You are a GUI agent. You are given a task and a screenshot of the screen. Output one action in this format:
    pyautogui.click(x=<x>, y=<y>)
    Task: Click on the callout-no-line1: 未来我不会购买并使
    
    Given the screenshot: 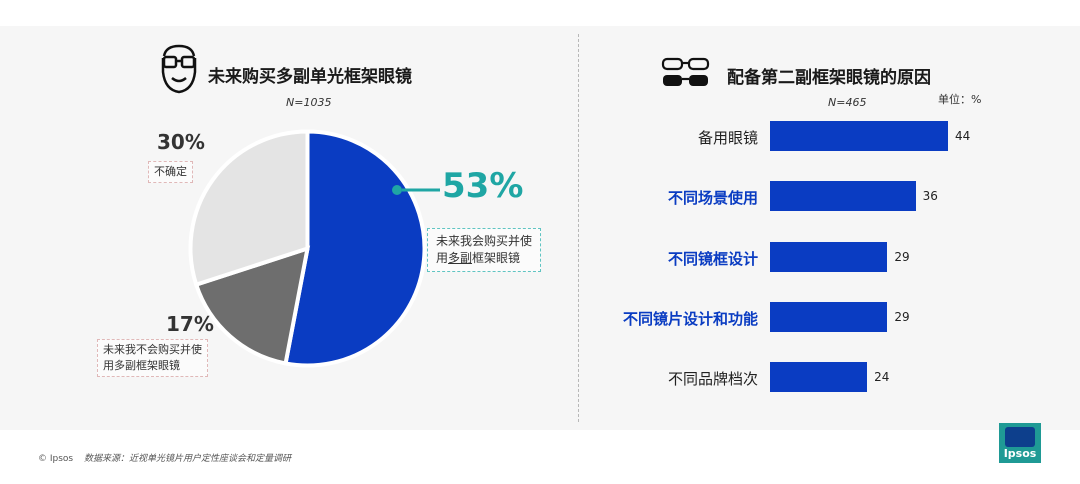 What is the action you would take?
    pyautogui.click(x=152, y=349)
    